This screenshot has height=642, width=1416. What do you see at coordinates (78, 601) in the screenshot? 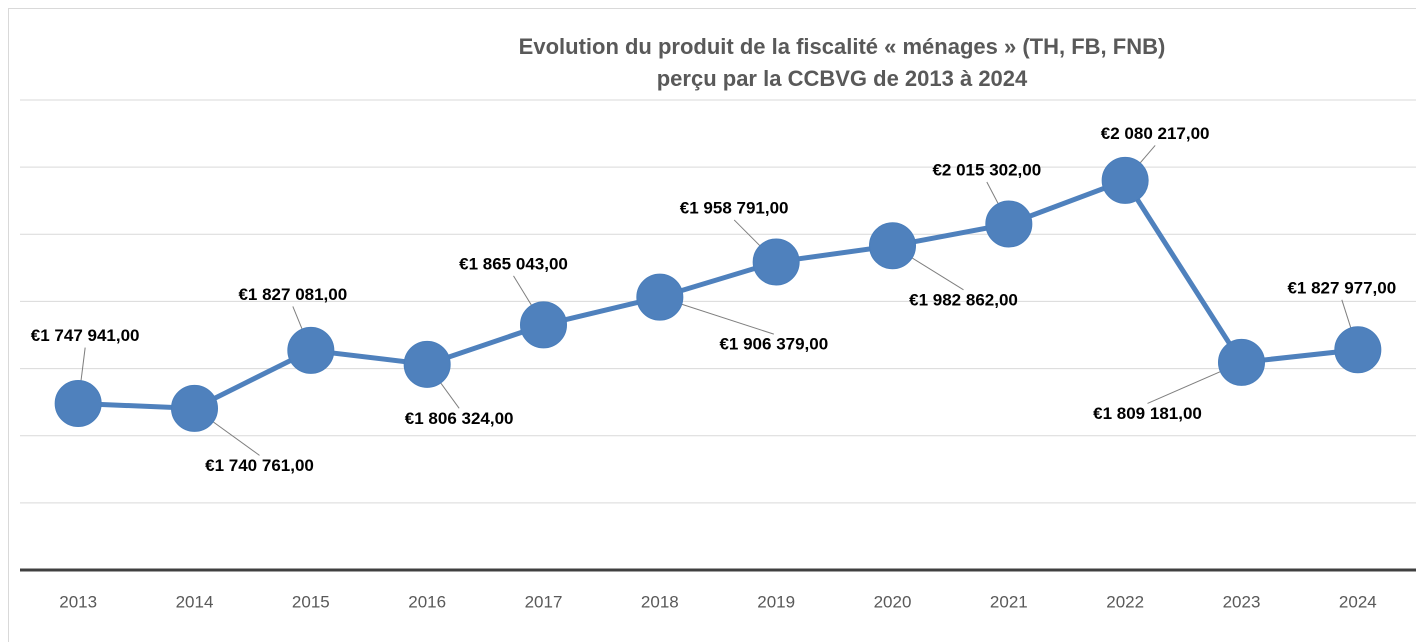
I see `x-tick-label: 2013` at bounding box center [78, 601].